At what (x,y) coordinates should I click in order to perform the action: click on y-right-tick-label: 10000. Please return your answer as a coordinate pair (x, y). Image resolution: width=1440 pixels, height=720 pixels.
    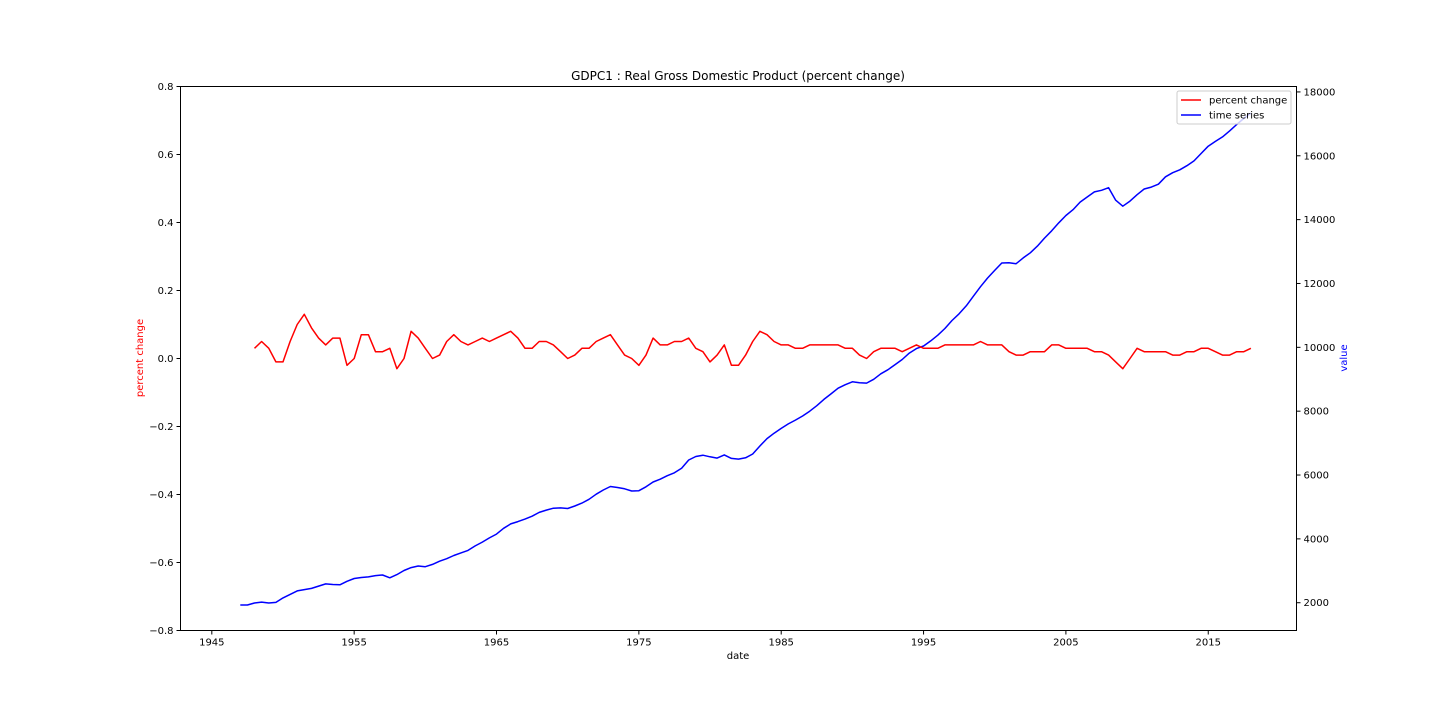
    Looking at the image, I should click on (1320, 348).